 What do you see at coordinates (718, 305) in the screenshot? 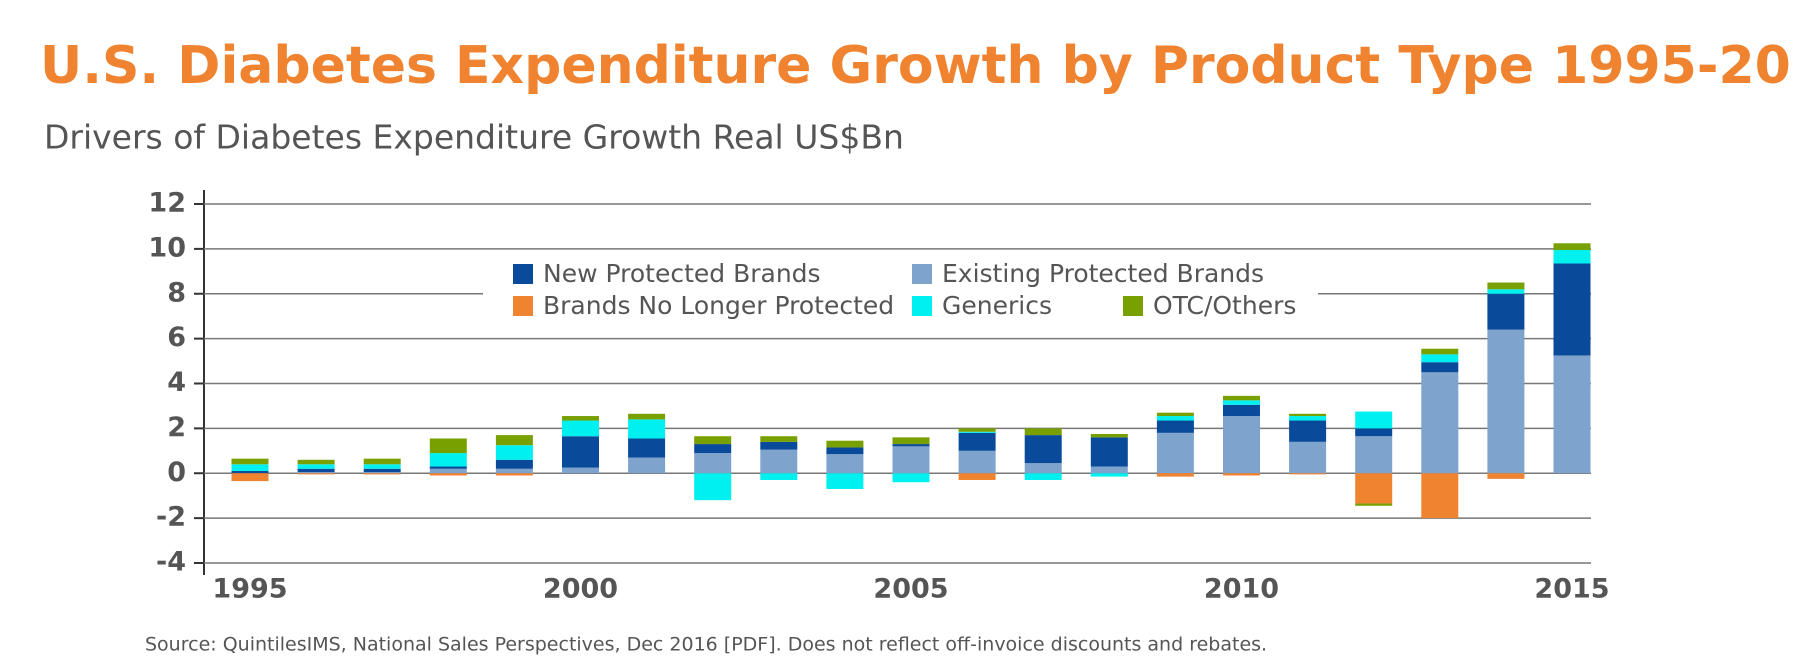
I see `legend-label: Brands No Longer Protected` at bounding box center [718, 305].